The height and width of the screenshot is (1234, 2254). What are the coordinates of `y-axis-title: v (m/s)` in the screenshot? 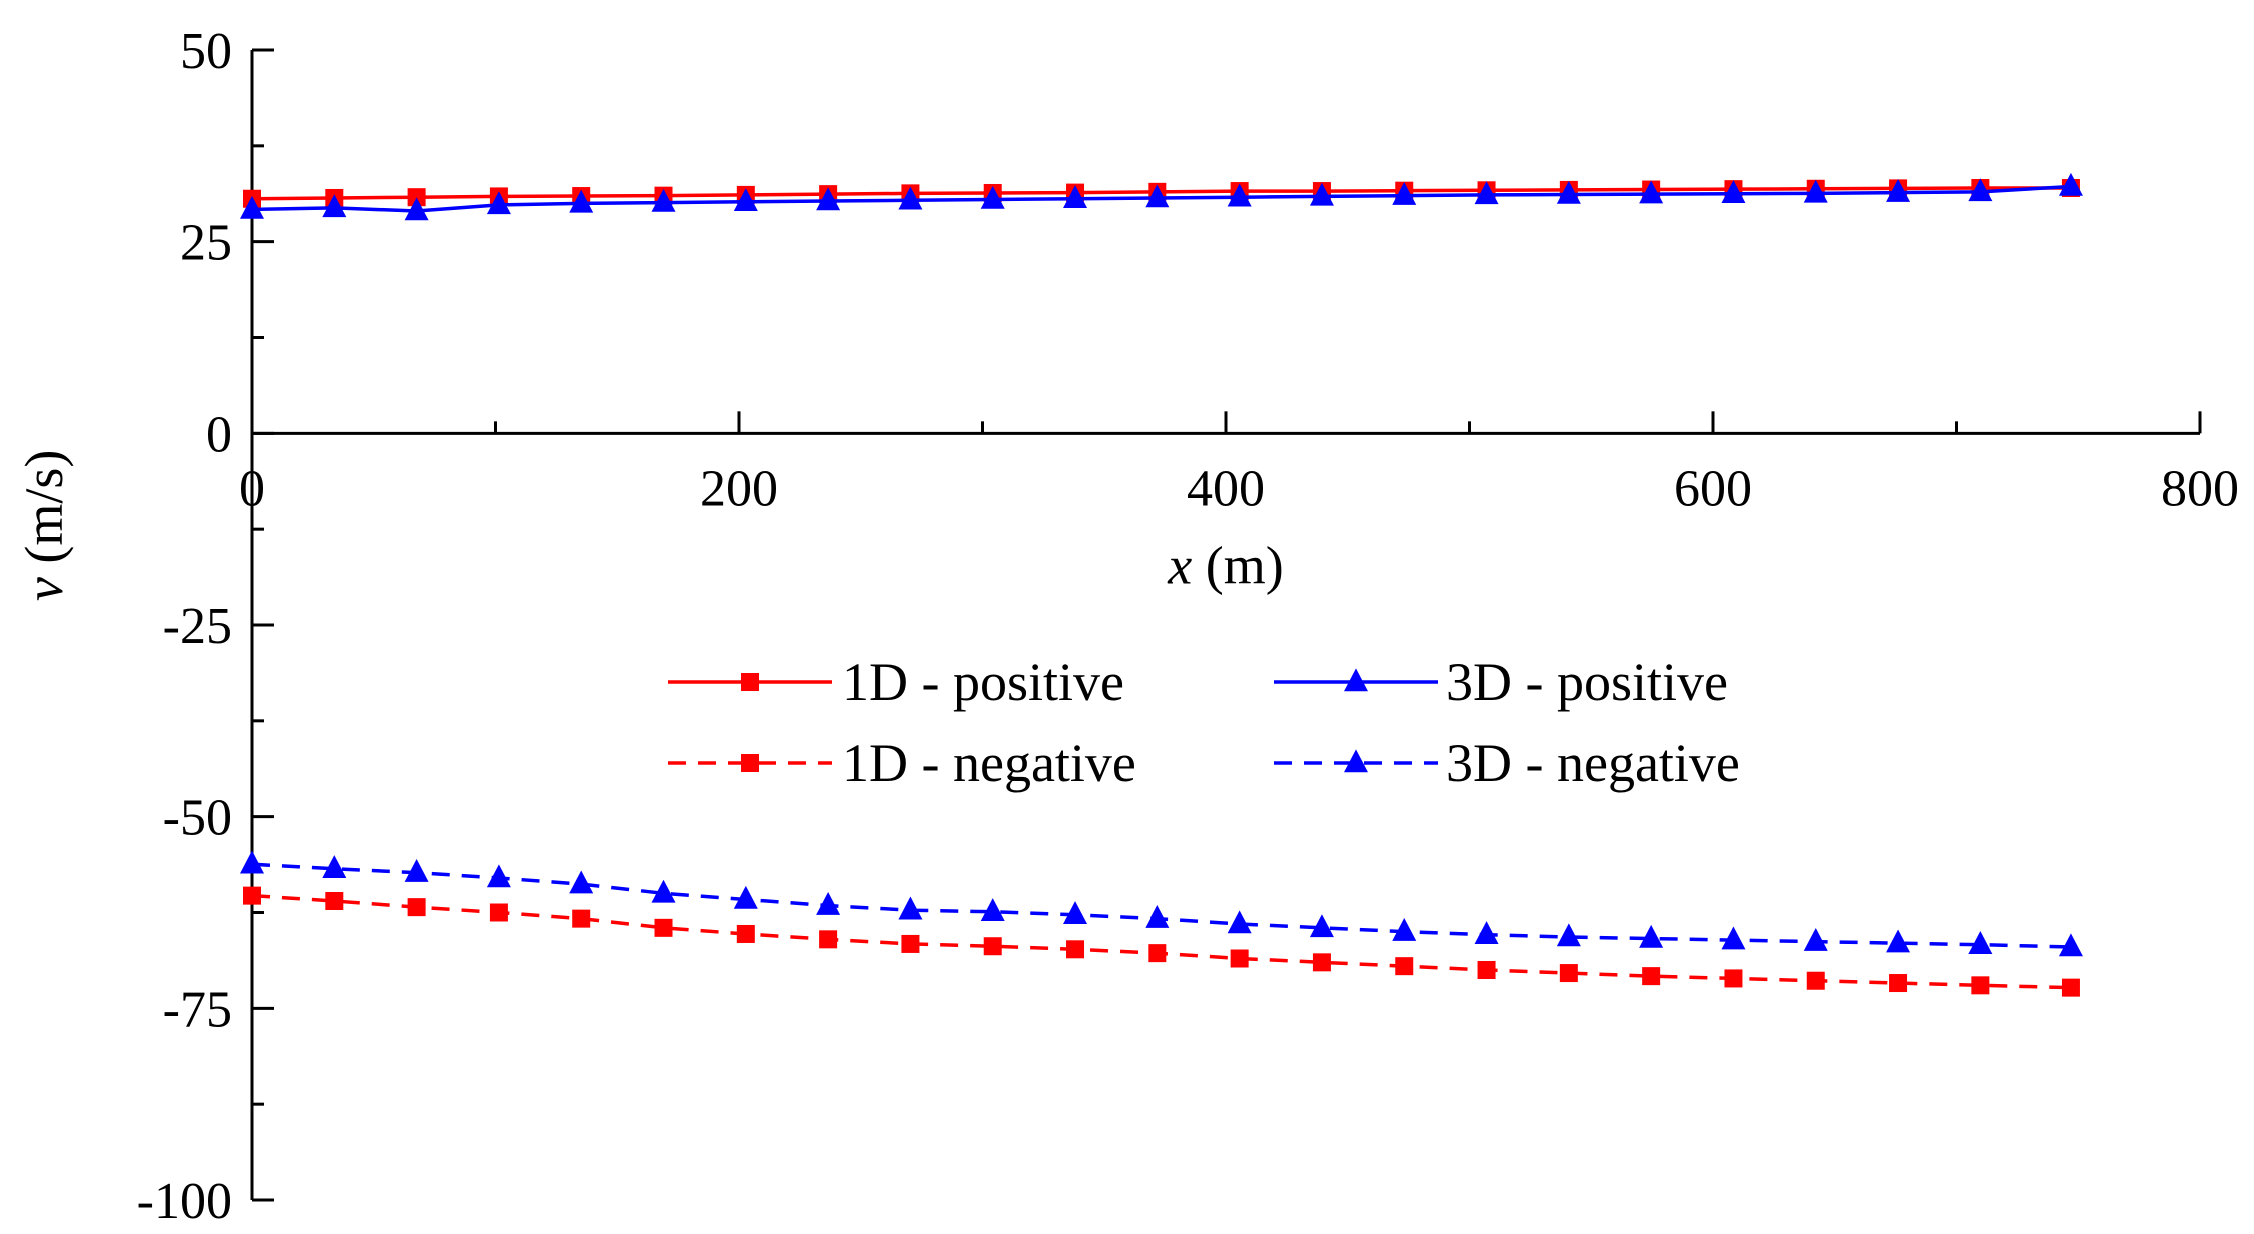 It's located at (44, 525).